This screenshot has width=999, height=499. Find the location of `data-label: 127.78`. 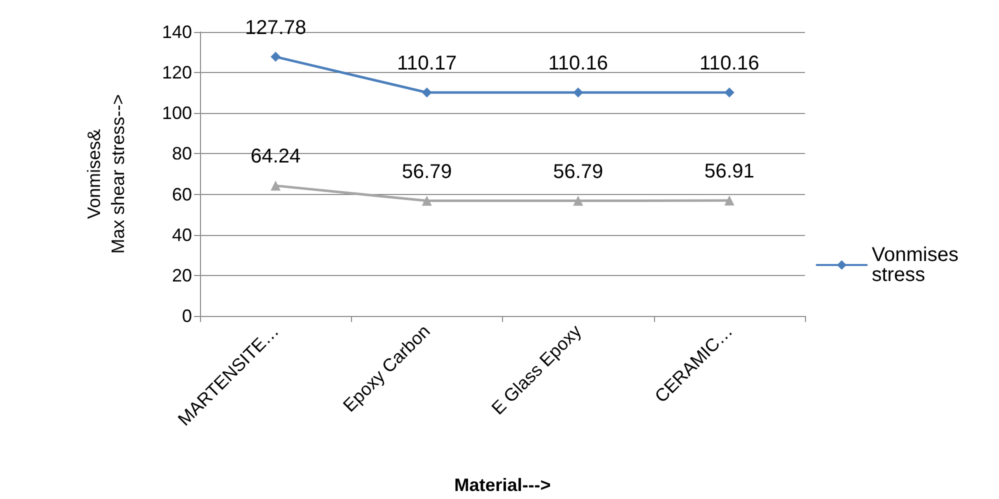

data-label: 127.78 is located at coordinates (275, 27).